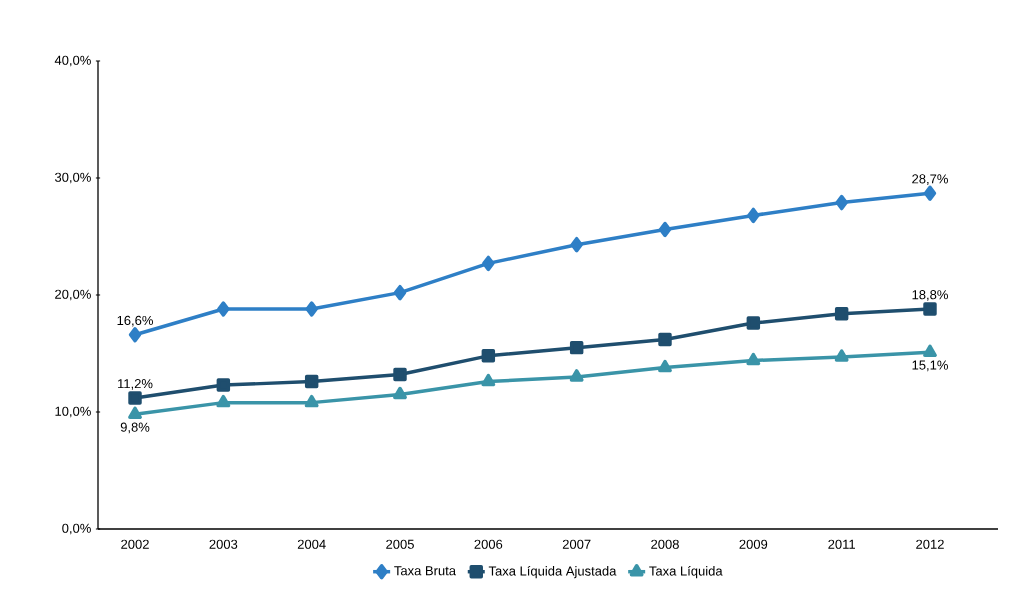 The height and width of the screenshot is (615, 1029). What do you see at coordinates (665, 544) in the screenshot?
I see `x-tick-label: 2008` at bounding box center [665, 544].